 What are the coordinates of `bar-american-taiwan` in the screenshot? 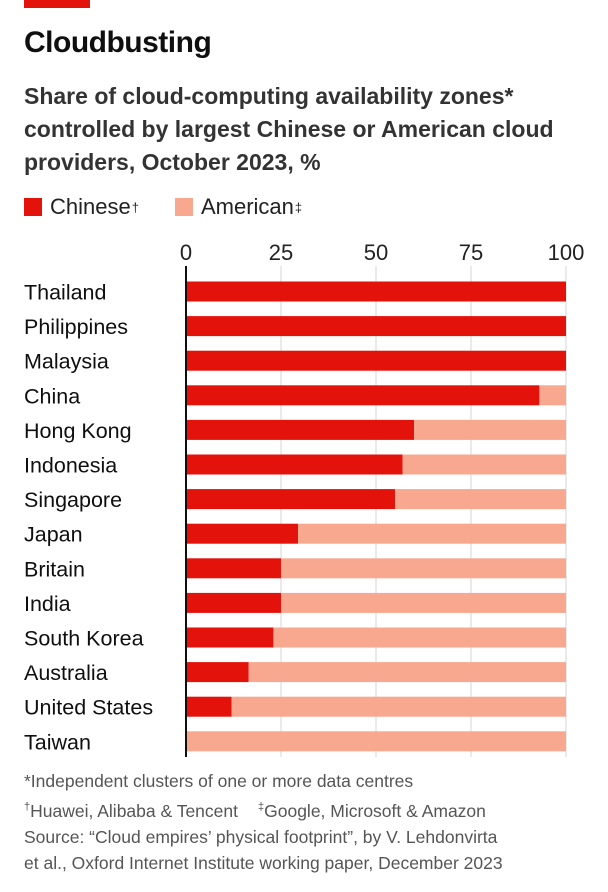 It's located at (376, 741).